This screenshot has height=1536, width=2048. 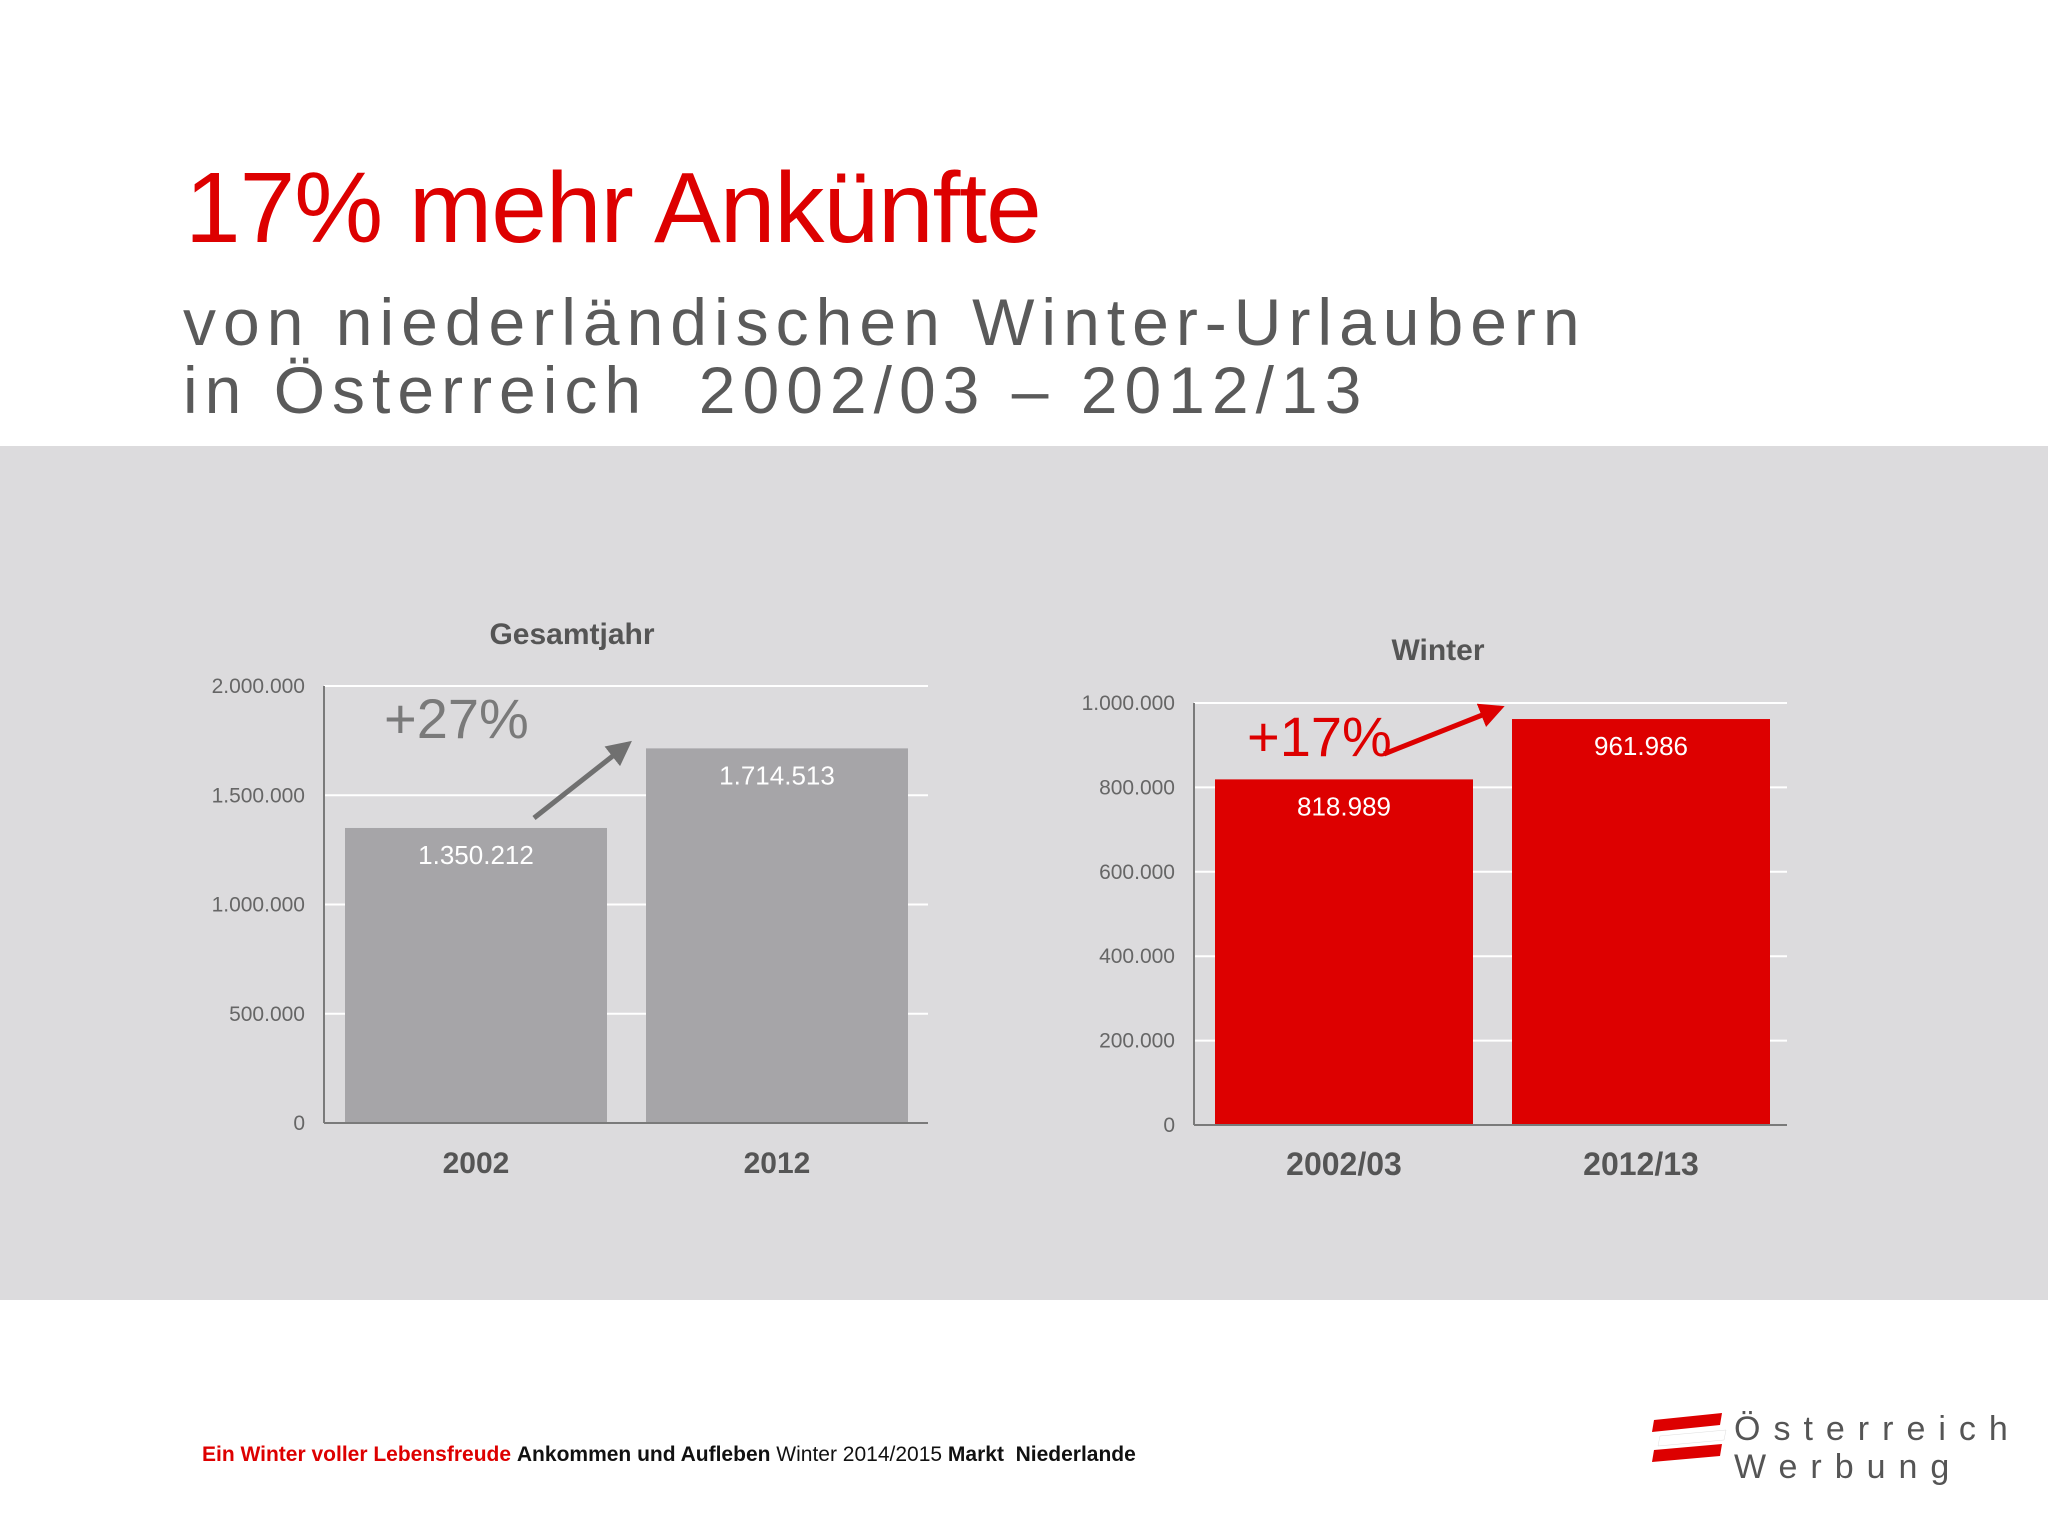 What do you see at coordinates (476, 975) in the screenshot?
I see `bar-2002` at bounding box center [476, 975].